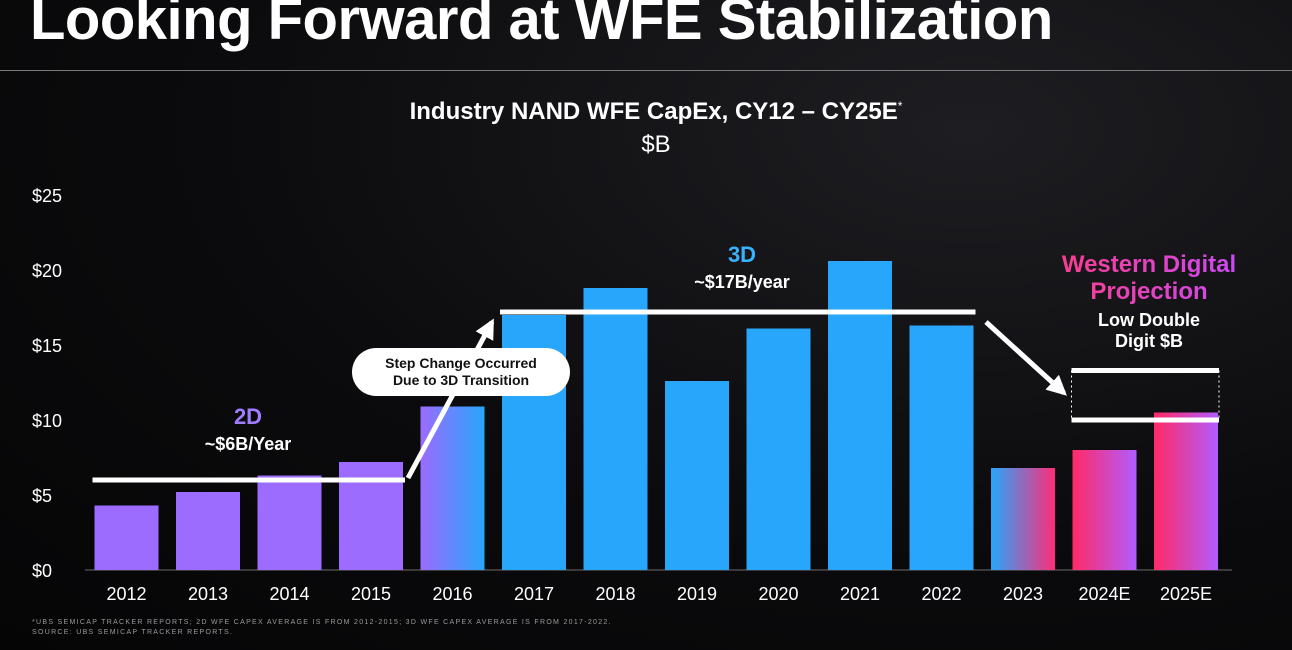  Describe the element at coordinates (900, 106) in the screenshot. I see `chart-title-marker: *` at that location.